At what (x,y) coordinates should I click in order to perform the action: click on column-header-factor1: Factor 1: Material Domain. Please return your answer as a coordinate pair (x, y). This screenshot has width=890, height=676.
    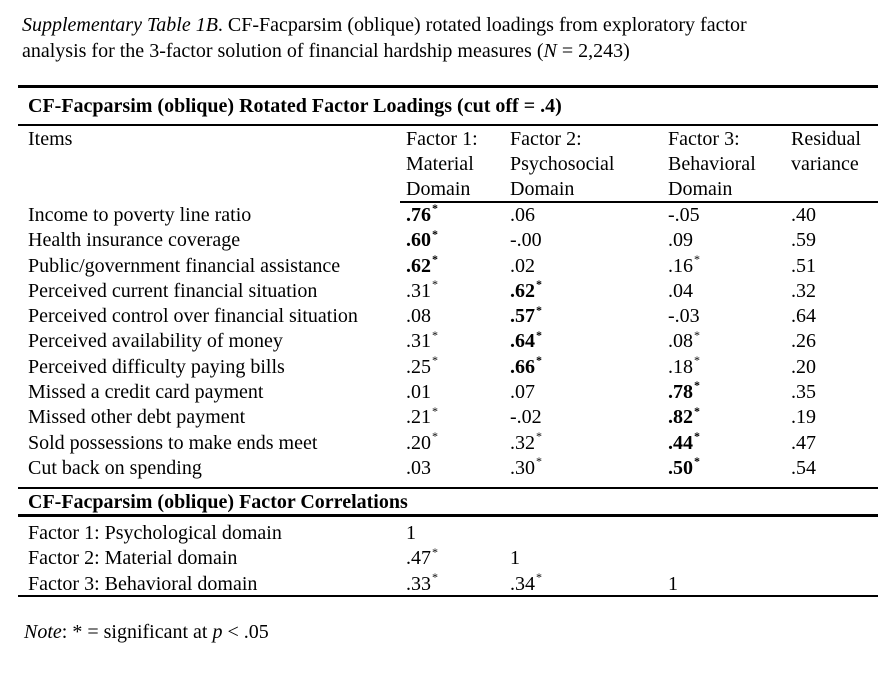
    Looking at the image, I should click on (442, 164).